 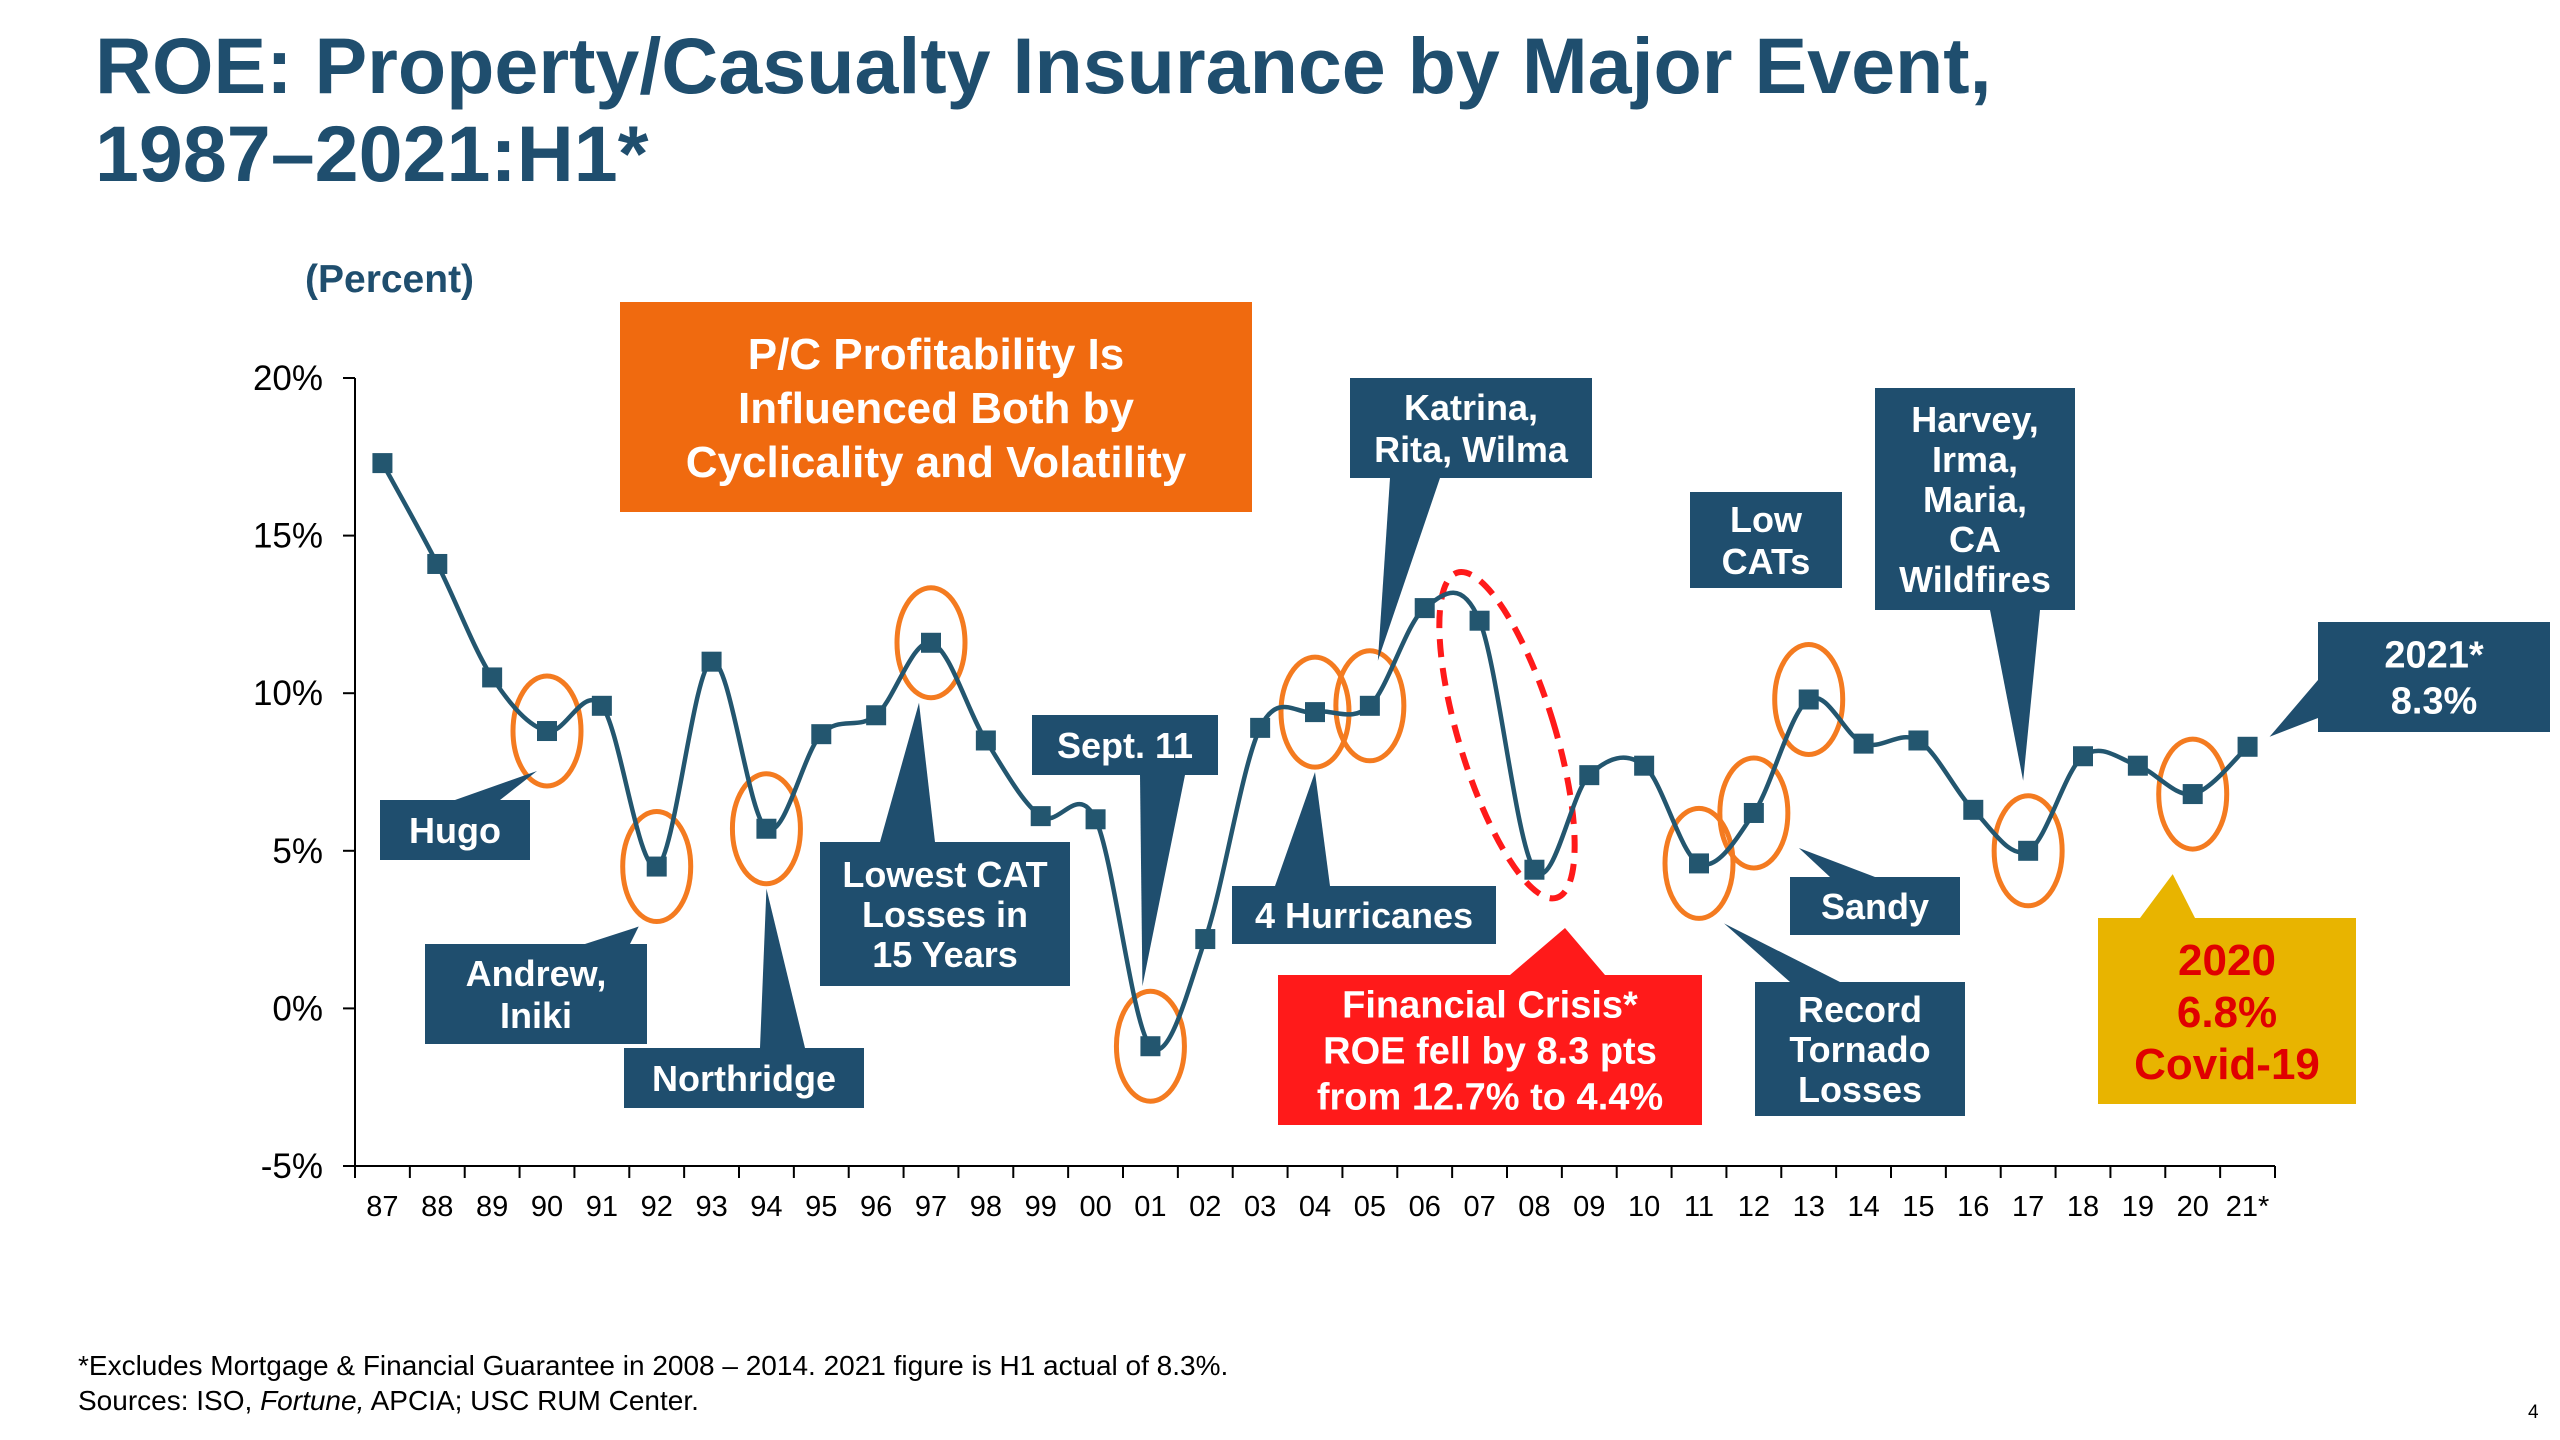 What do you see at coordinates (1471, 407) in the screenshot?
I see `callout-katrina-label: Katrina,` at bounding box center [1471, 407].